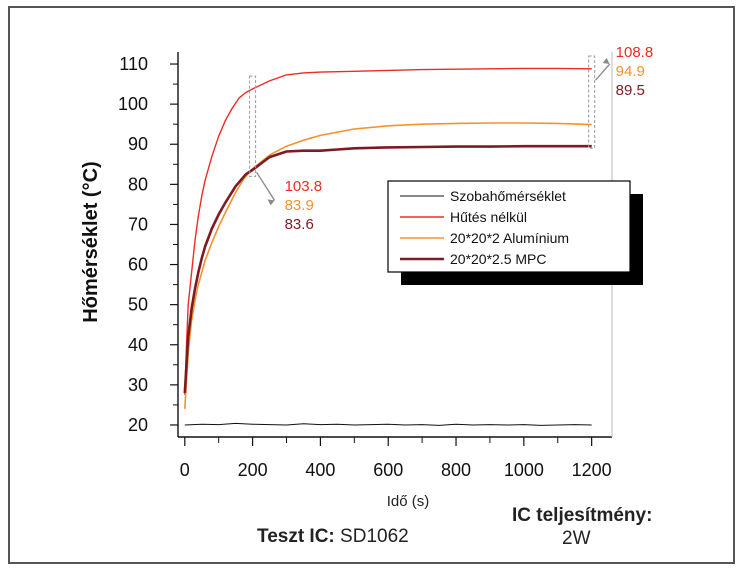 The height and width of the screenshot is (572, 745). What do you see at coordinates (304, 186) in the screenshot?
I see `annotation-value: 103.8` at bounding box center [304, 186].